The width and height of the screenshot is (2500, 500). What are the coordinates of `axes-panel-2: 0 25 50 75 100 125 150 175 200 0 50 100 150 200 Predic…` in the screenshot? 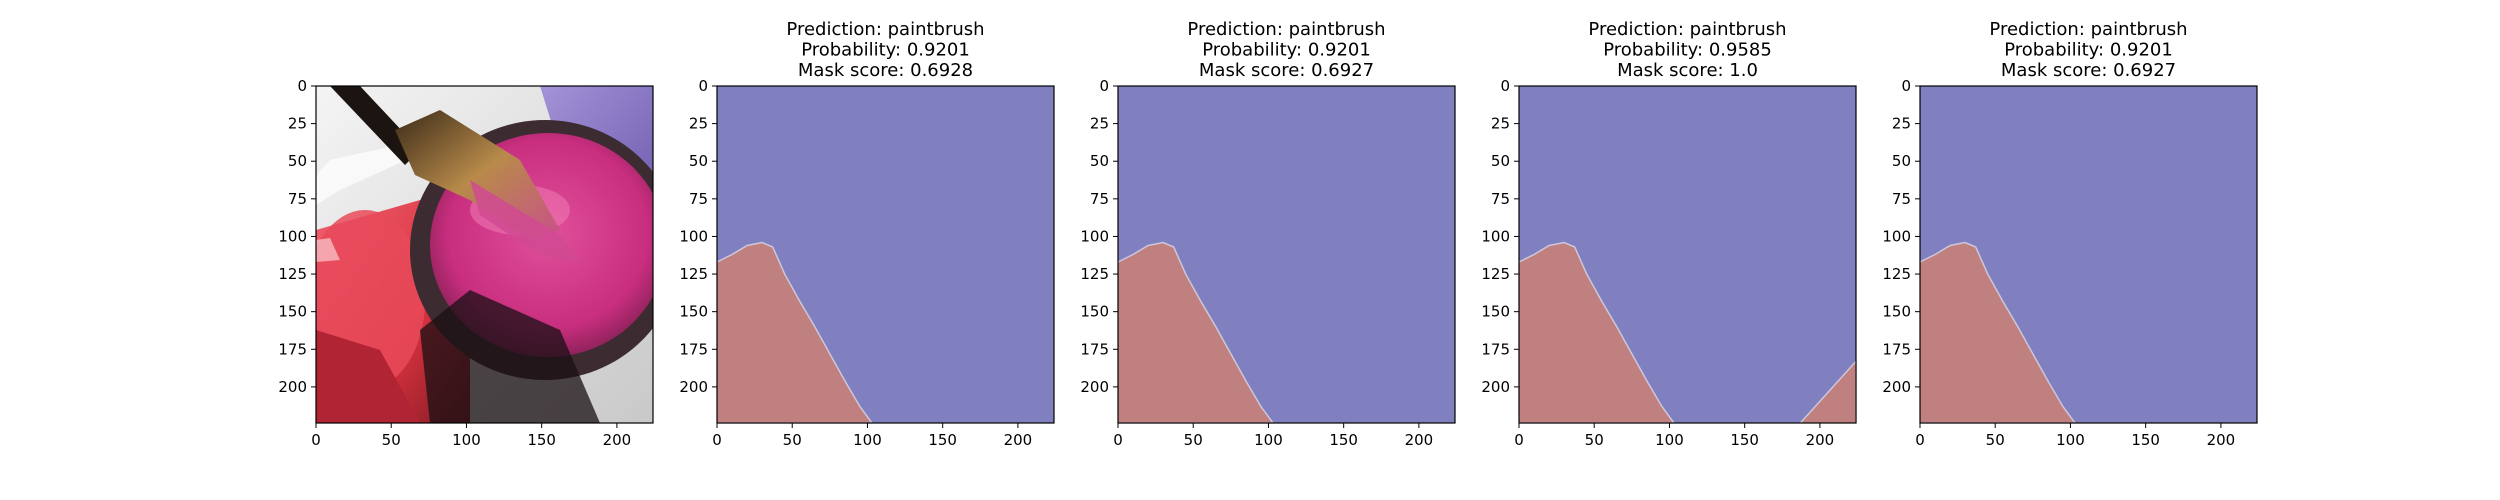 It's located at (1256, 234).